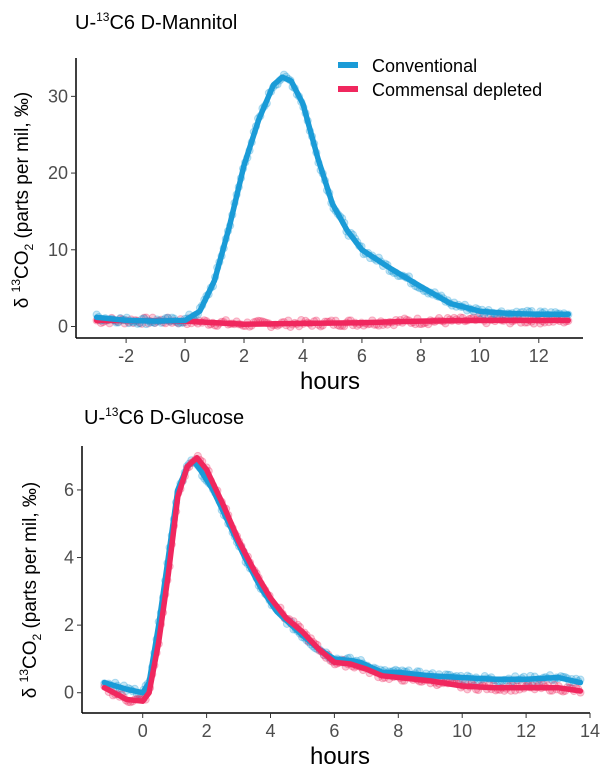 This screenshot has height=772, width=600. Describe the element at coordinates (348, 89) in the screenshot. I see `legend-swatch-commensal-depleted` at that location.